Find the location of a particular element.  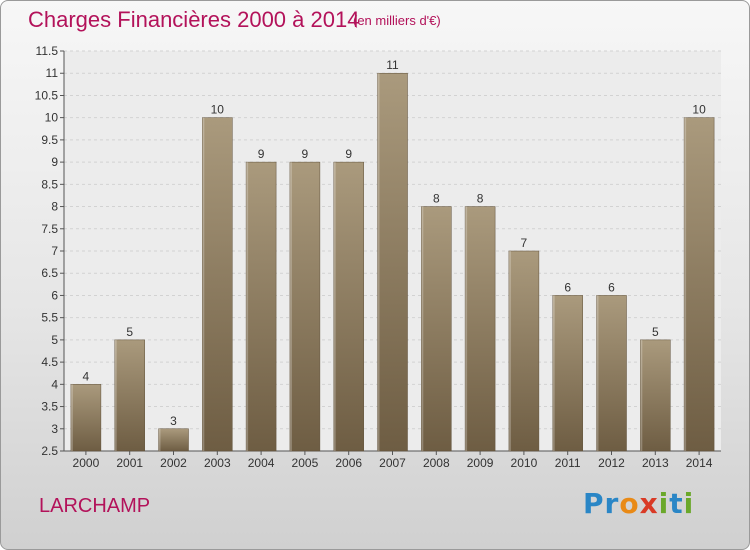

data-label: 3 is located at coordinates (173, 421).